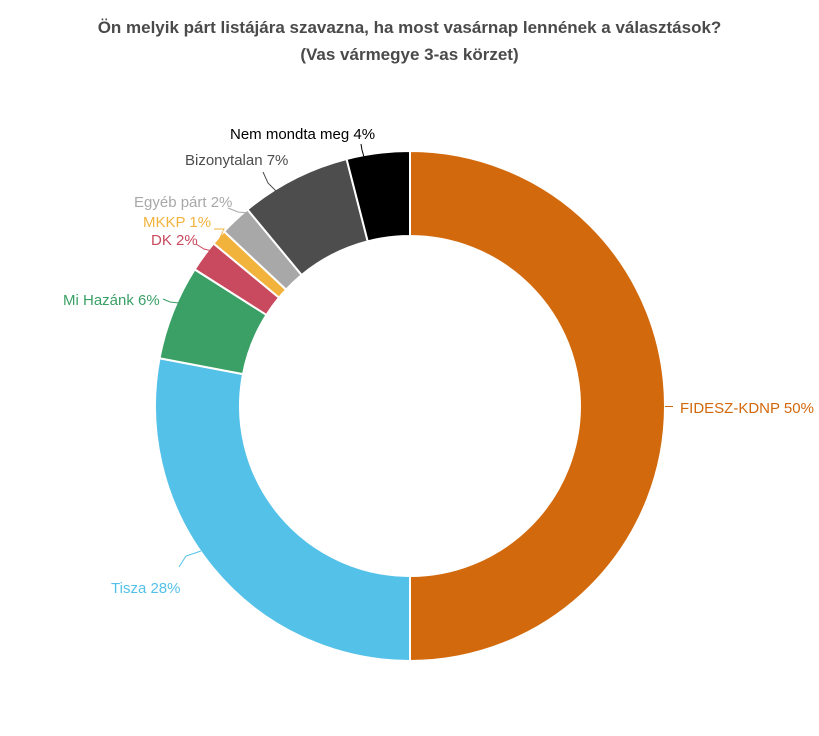 The image size is (819, 736). I want to click on slice-label-fidesz-kdnp: FIDESZ-KDNP 50%, so click(747, 408).